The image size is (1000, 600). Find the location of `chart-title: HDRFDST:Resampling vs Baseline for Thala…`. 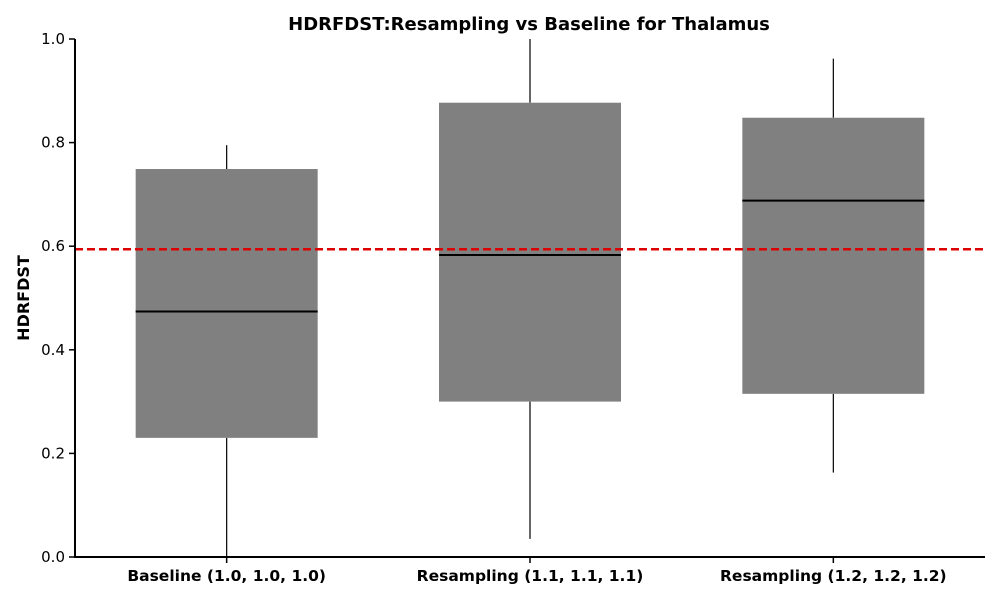

chart-title: HDRFDST:Resampling vs Baseline for Thala… is located at coordinates (529, 24).